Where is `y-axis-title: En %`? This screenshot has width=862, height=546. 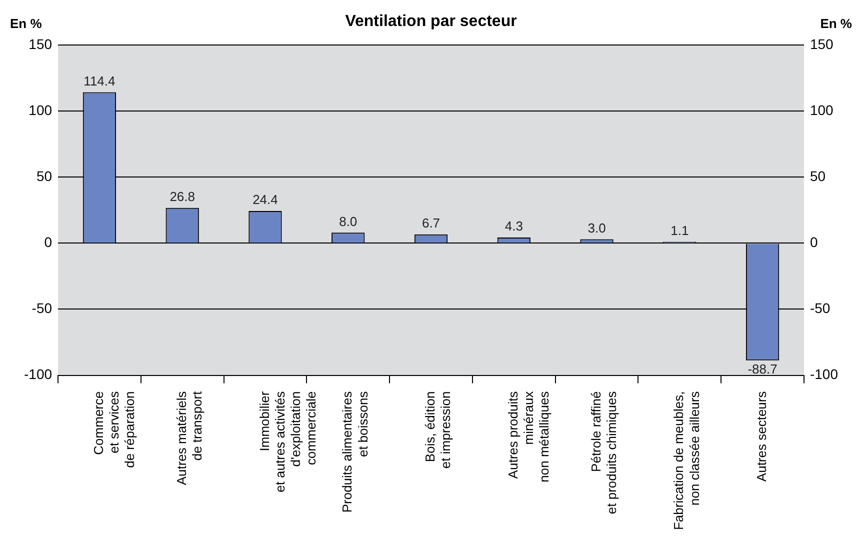
y-axis-title: En % is located at coordinates (26, 24).